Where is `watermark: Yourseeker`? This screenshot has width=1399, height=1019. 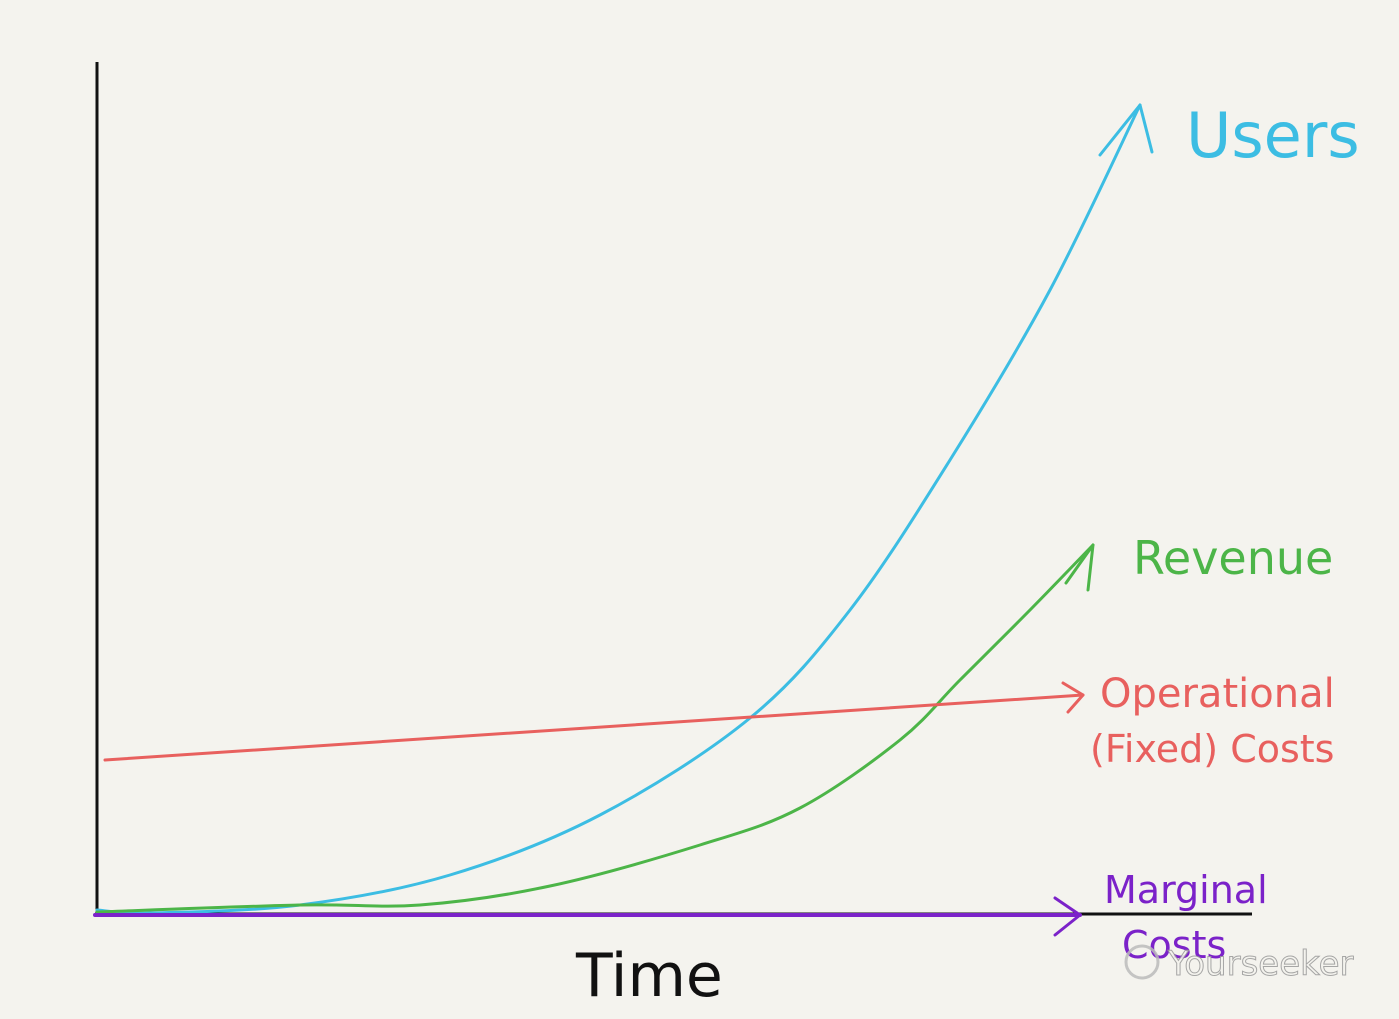
watermark: Yourseeker is located at coordinates (1239, 964).